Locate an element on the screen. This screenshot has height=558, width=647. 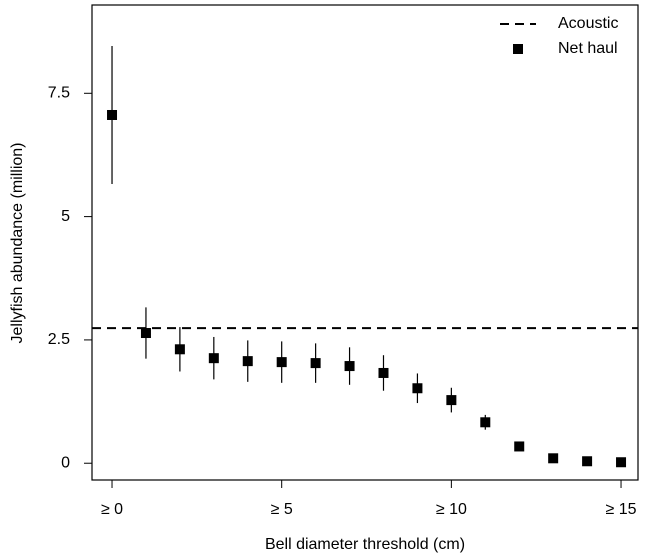
y-tick-label: 0 is located at coordinates (65, 462).